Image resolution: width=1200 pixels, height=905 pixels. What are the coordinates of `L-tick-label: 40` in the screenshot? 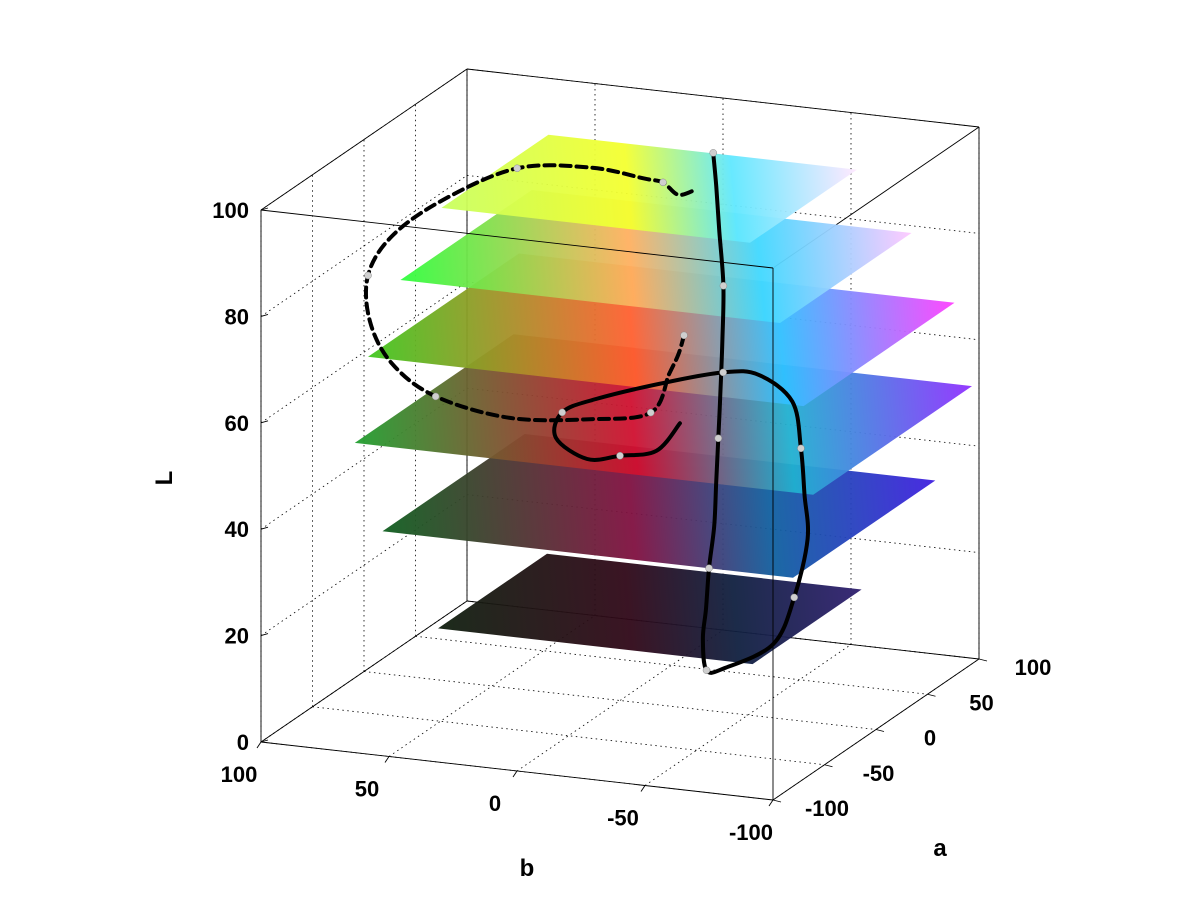 It's located at (237, 529).